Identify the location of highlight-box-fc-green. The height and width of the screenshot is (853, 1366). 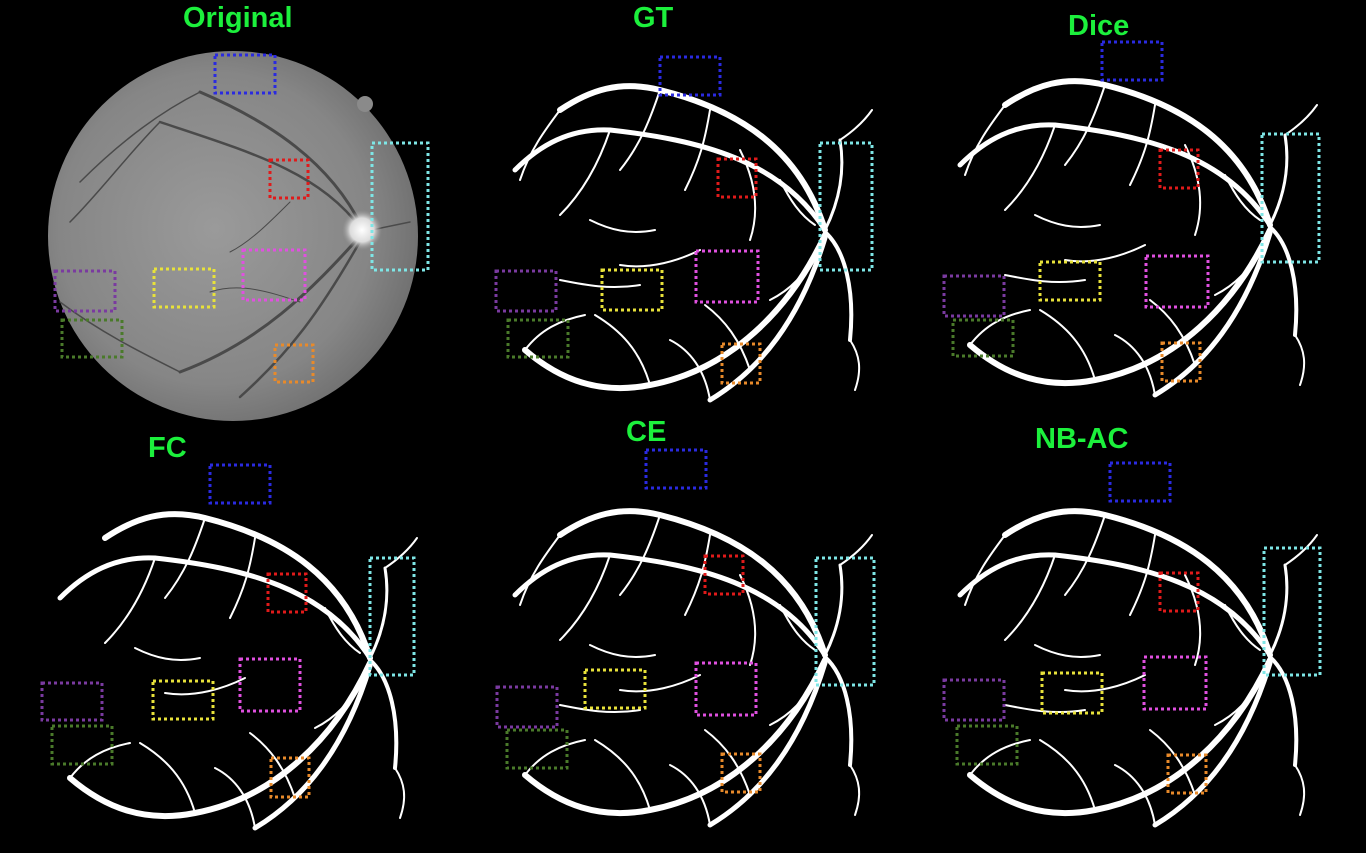
(82, 745).